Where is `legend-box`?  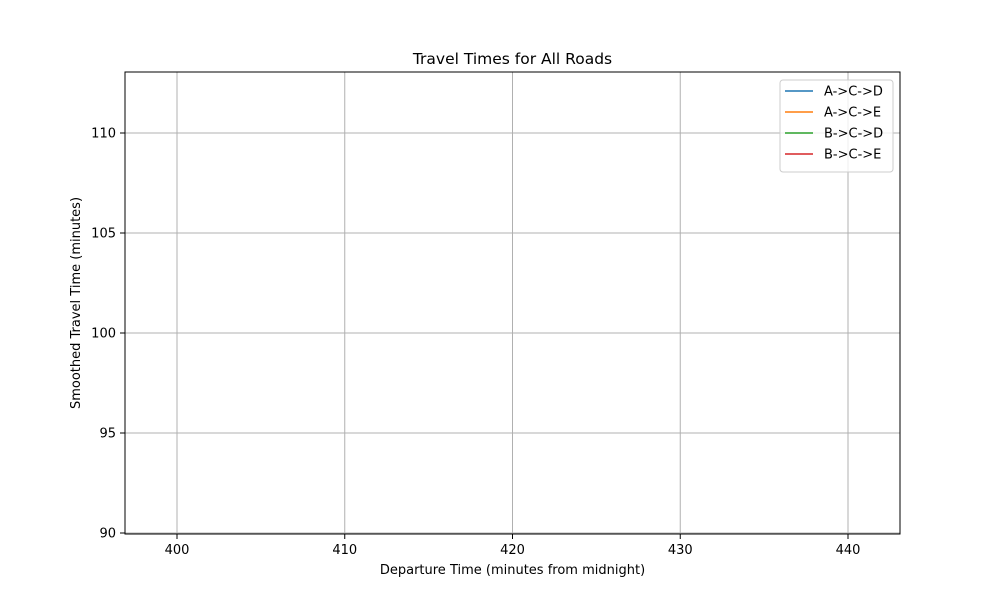
legend-box is located at coordinates (836, 126).